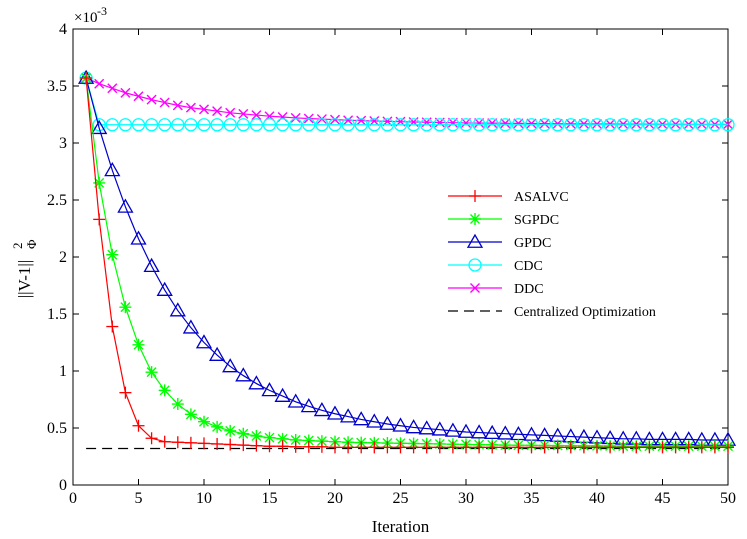  Describe the element at coordinates (541, 197) in the screenshot. I see `legend-label-asalvc: ASALVC` at that location.